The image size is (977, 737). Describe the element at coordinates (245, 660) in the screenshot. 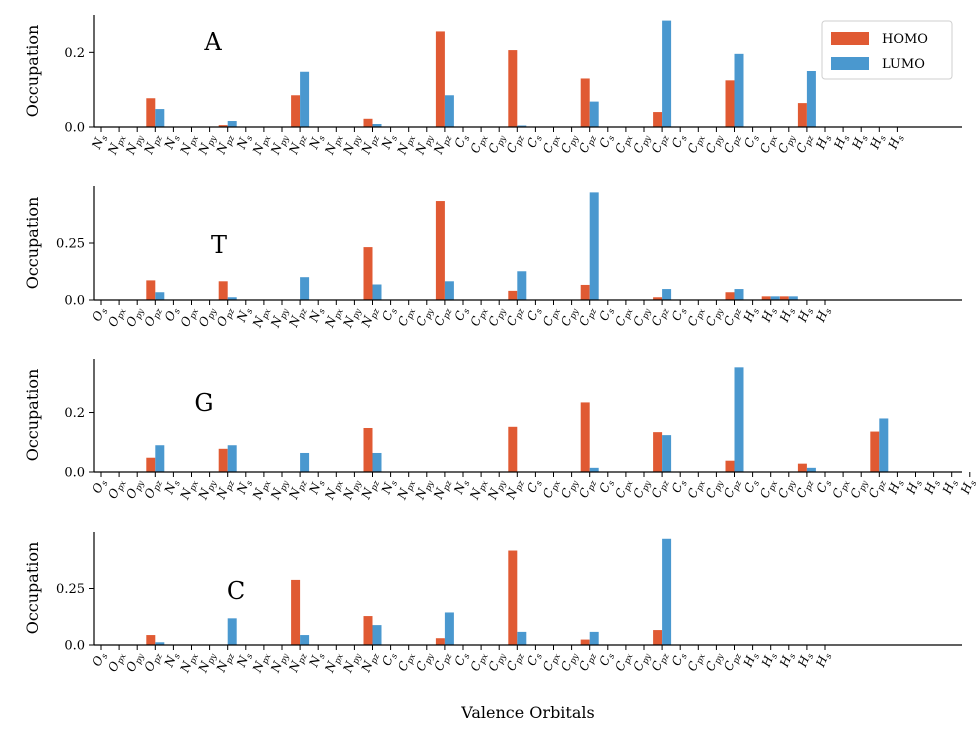

I see `x-tick-label: Ns` at that location.